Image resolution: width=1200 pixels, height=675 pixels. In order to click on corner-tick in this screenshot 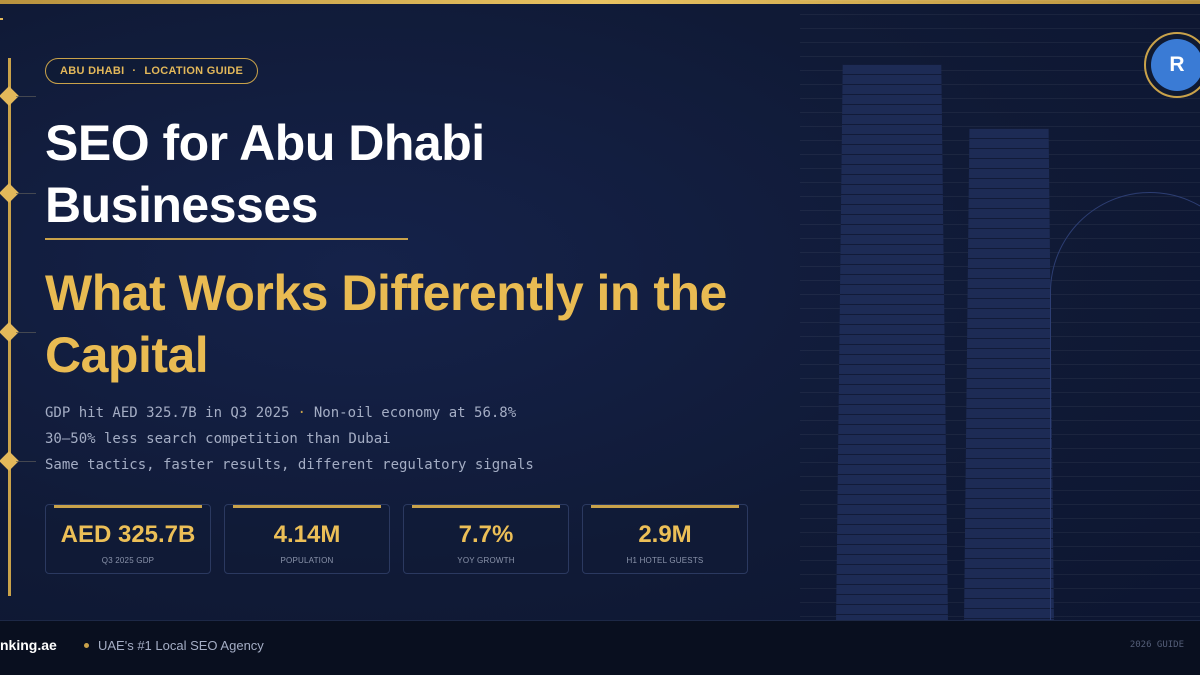, I will do `click(1, 19)`.